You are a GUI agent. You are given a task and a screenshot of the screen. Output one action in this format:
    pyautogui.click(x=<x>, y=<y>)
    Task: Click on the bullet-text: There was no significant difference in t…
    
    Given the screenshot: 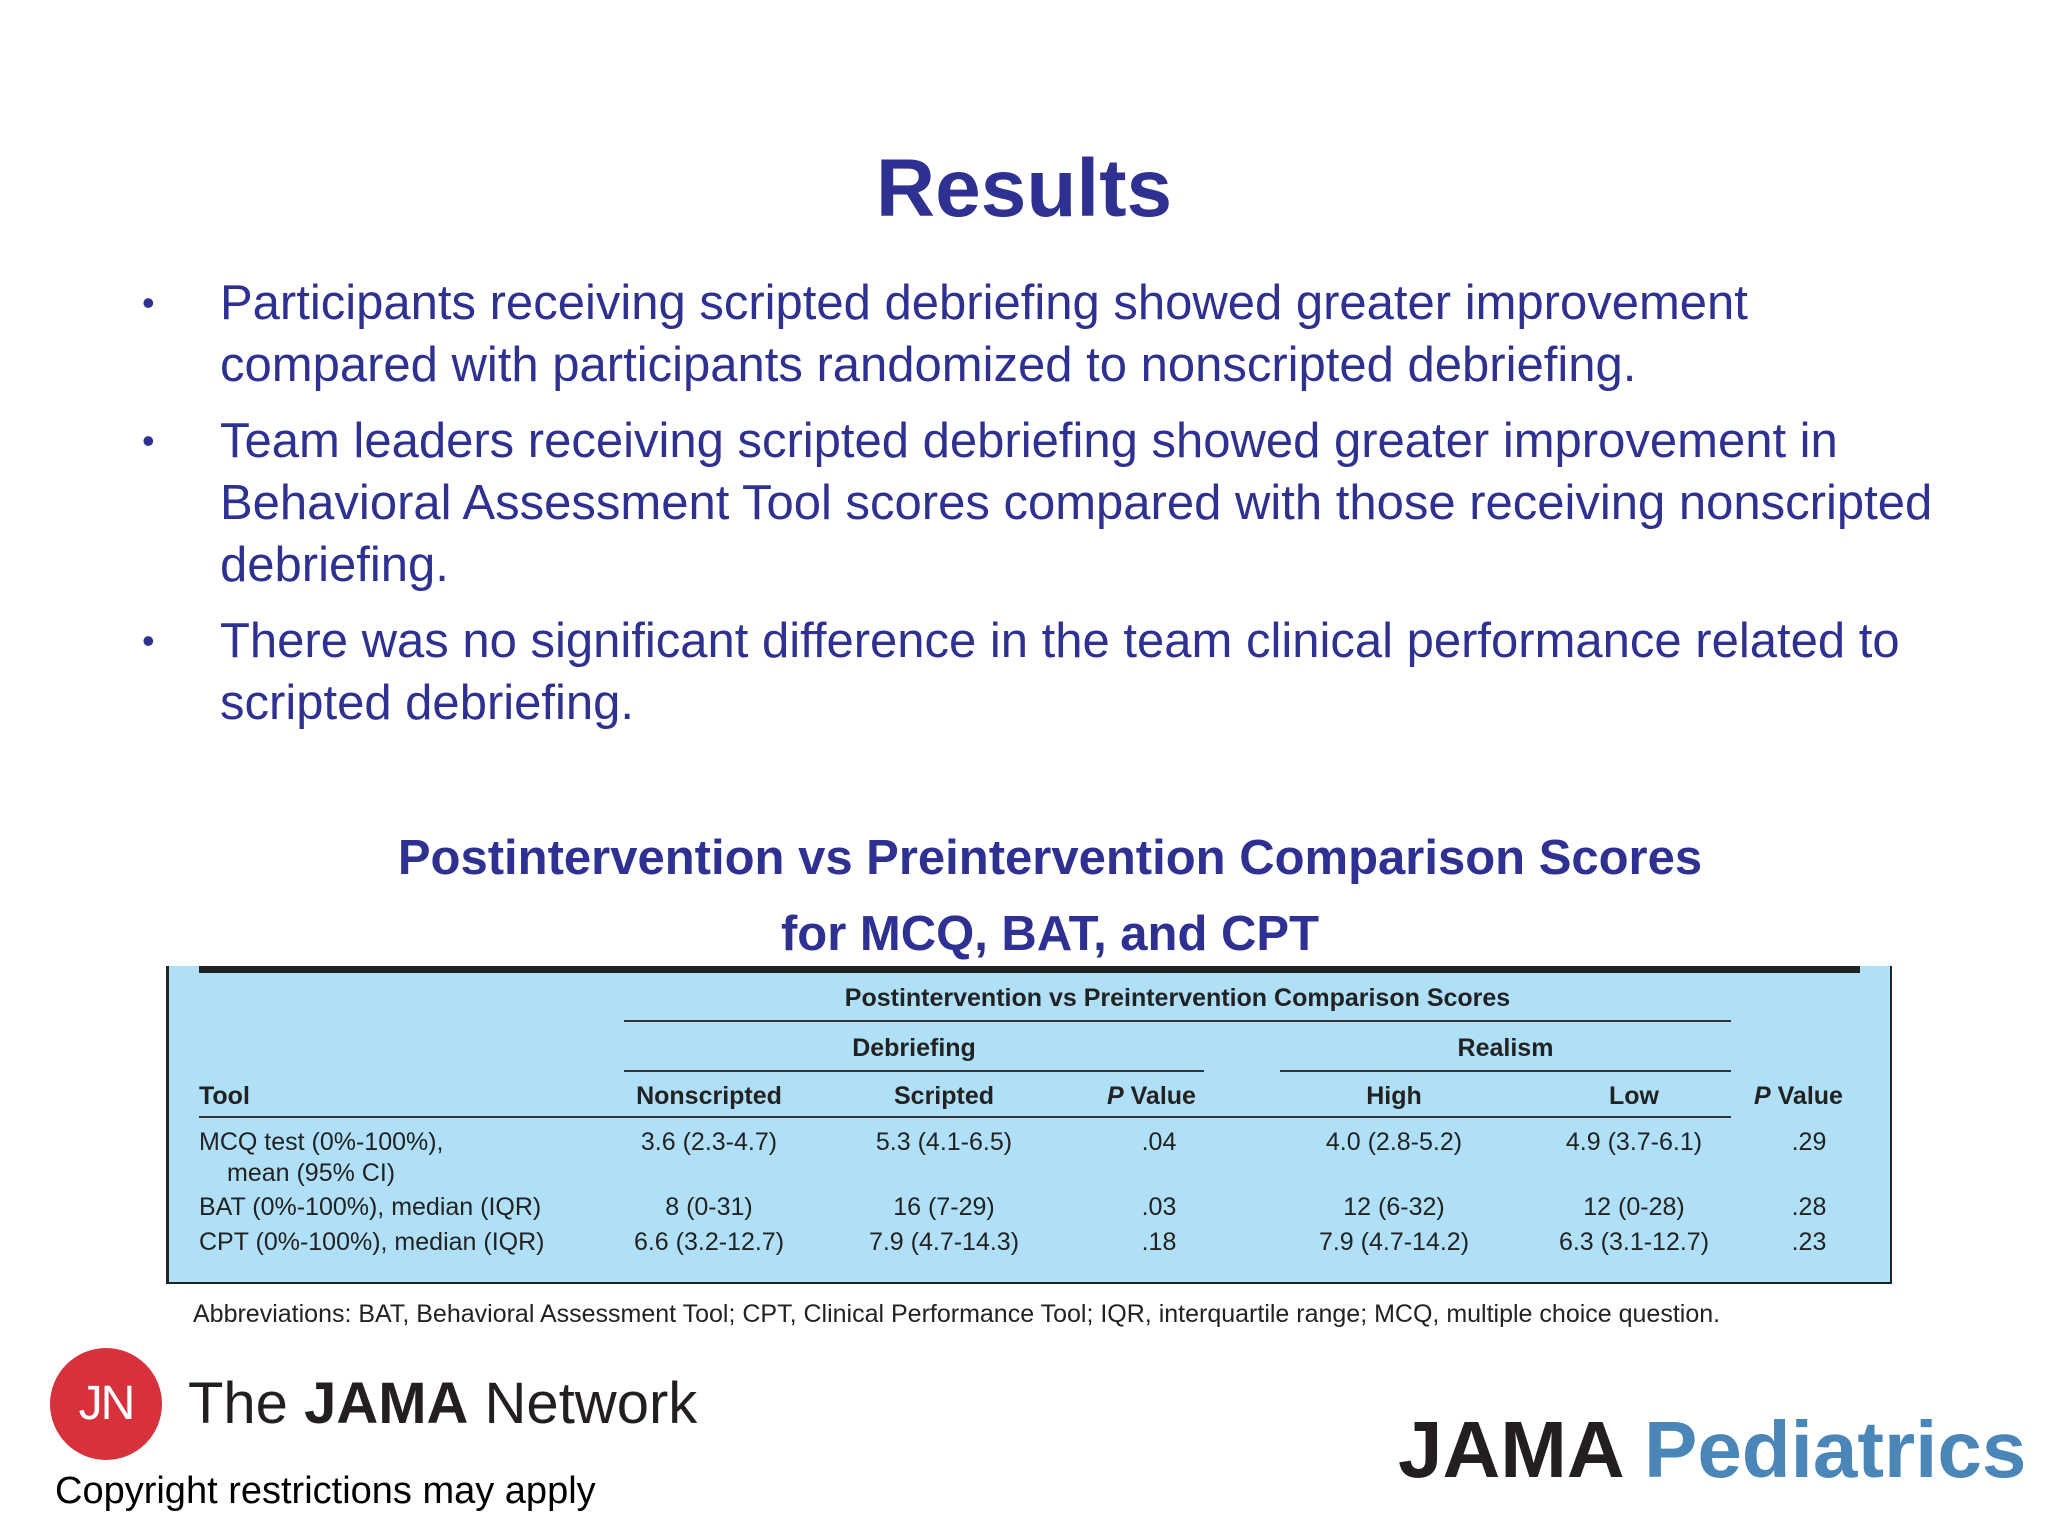 What is the action you would take?
    pyautogui.click(x=1060, y=672)
    